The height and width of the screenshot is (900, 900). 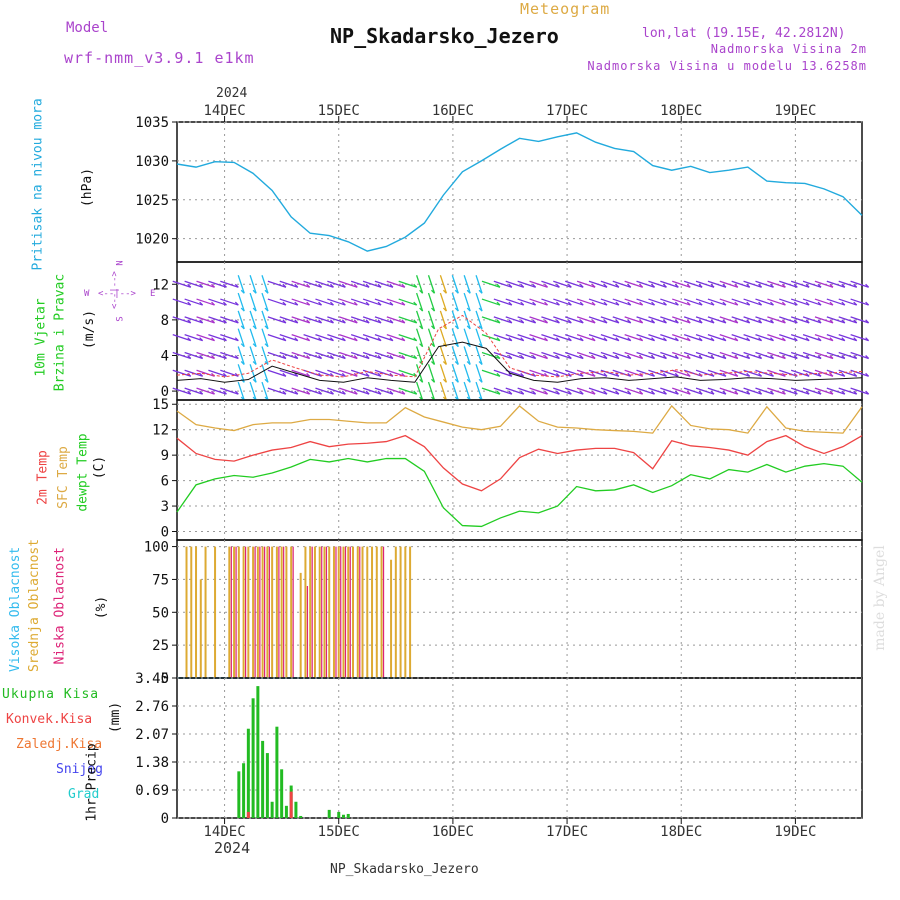 What do you see at coordinates (60, 332) in the screenshot?
I see `wind-ylabel-sub: Brzina i Pravac` at bounding box center [60, 332].